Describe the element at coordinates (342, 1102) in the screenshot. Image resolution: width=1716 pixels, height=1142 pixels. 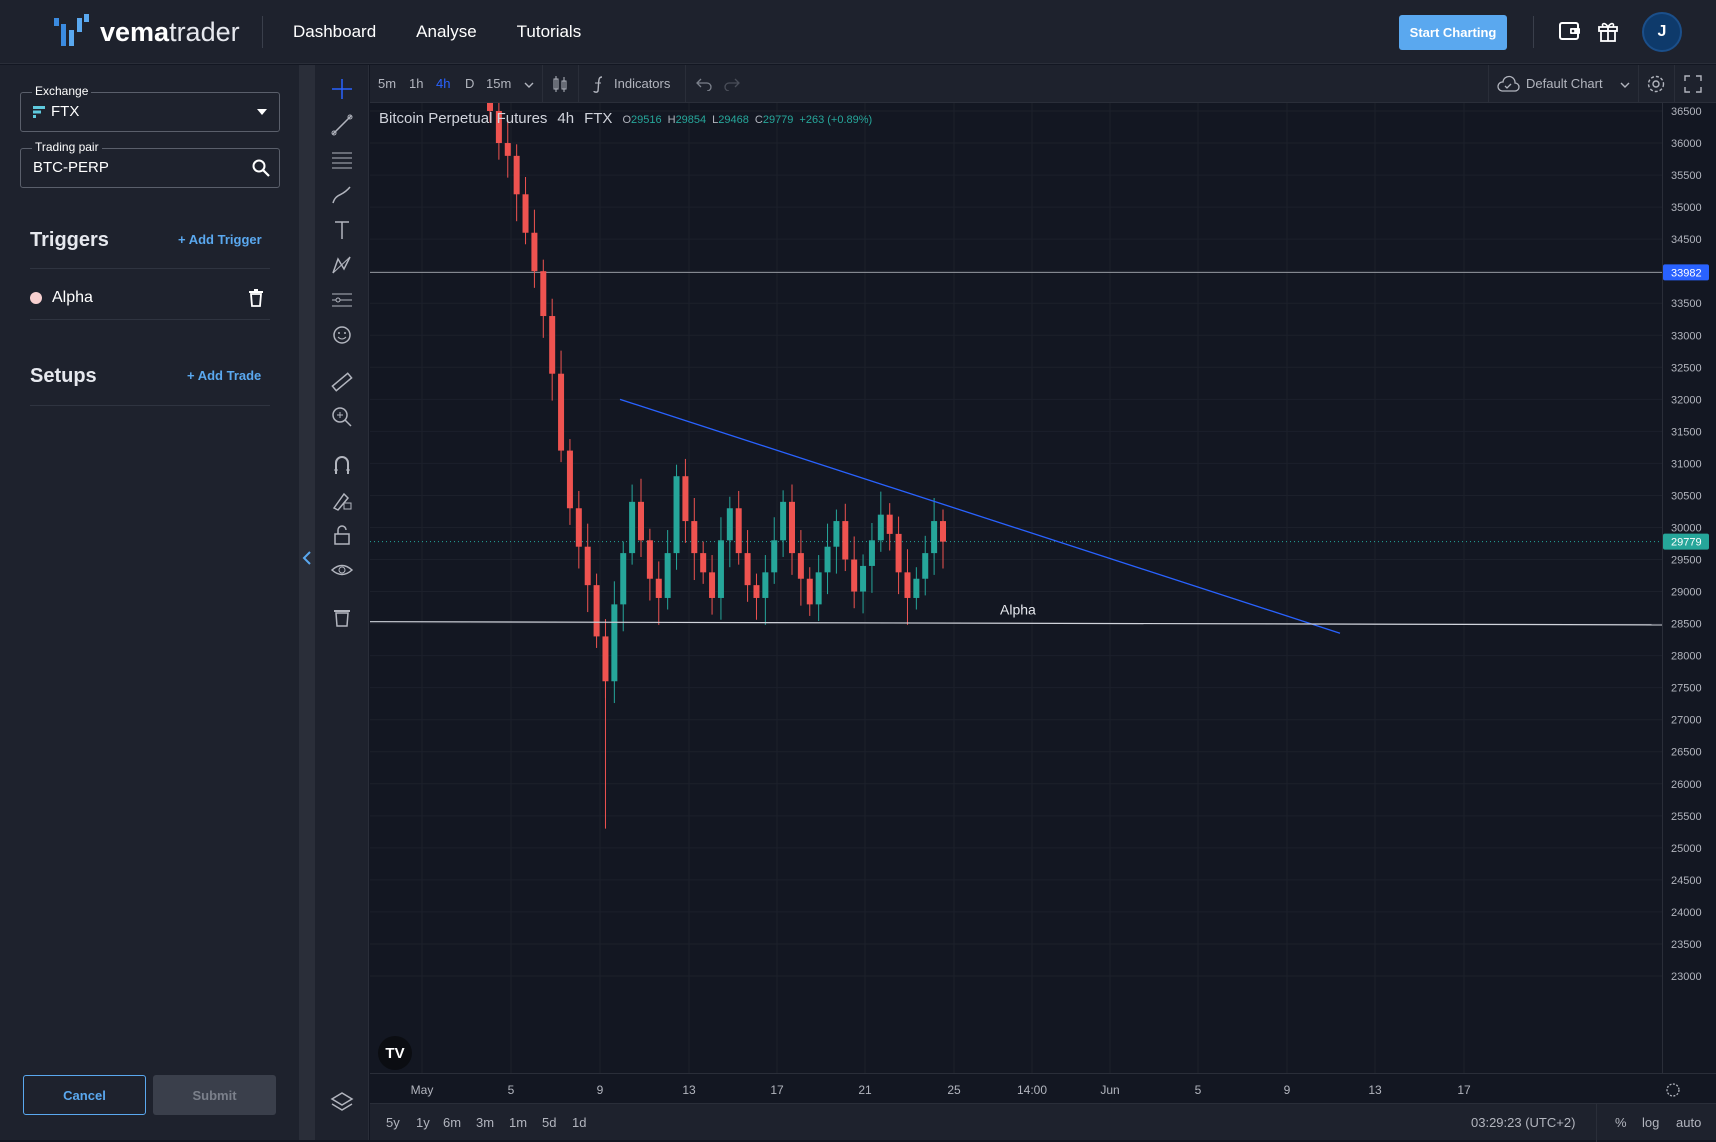
I see `layers-icon` at that location.